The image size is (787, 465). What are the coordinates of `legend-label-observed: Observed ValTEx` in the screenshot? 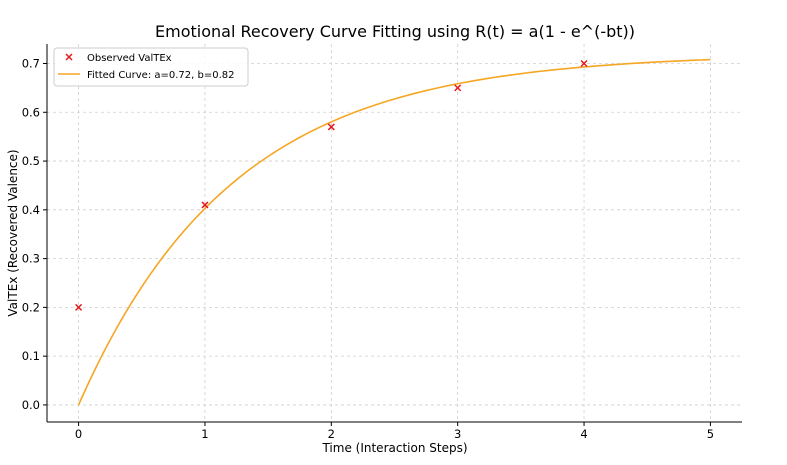 It's located at (129, 58).